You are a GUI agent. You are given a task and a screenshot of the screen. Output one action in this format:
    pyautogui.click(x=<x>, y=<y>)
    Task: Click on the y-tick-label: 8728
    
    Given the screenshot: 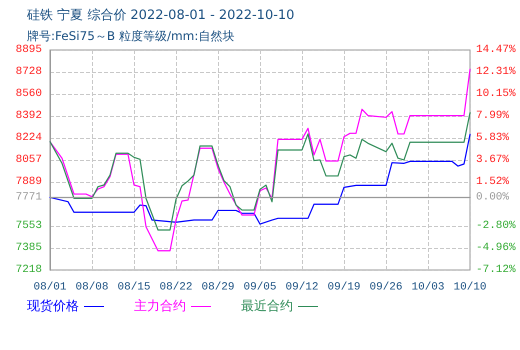 What is the action you would take?
    pyautogui.click(x=29, y=72)
    